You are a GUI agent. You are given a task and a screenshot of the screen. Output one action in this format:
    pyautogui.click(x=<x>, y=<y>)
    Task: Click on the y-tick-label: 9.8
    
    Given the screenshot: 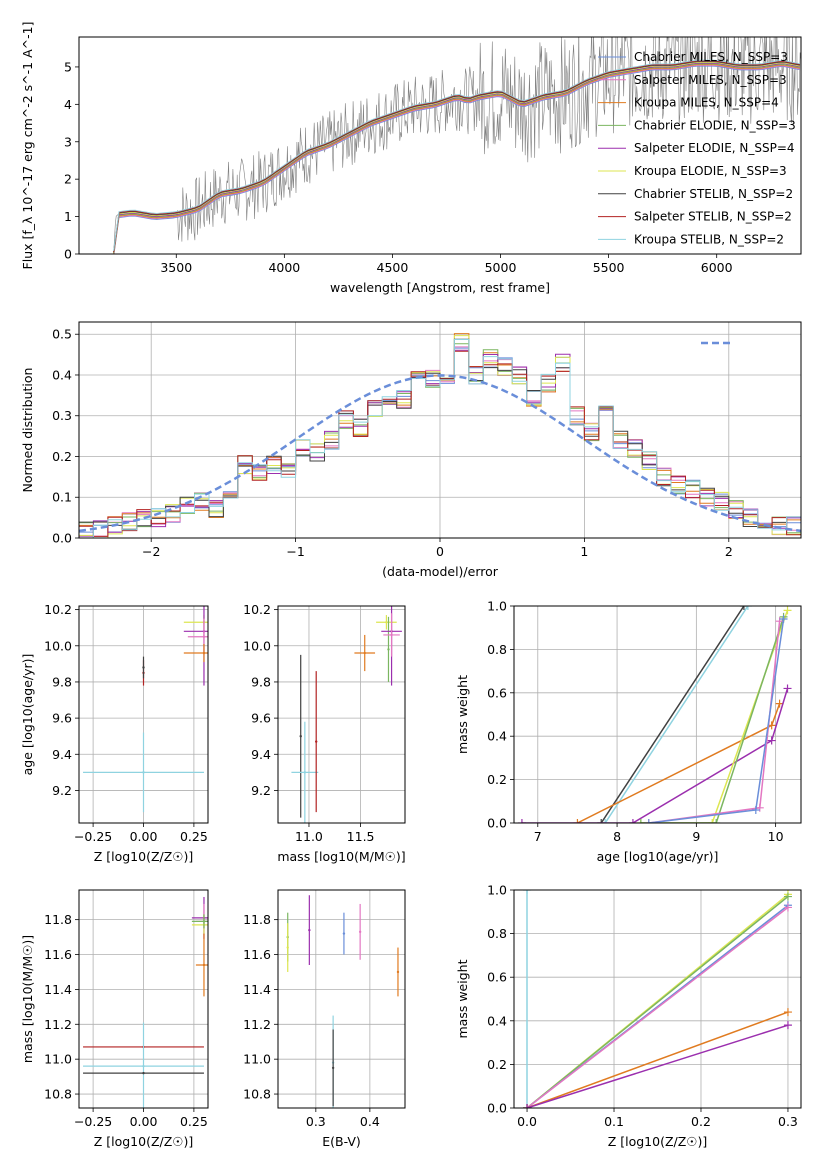 What is the action you would take?
    pyautogui.click(x=261, y=681)
    